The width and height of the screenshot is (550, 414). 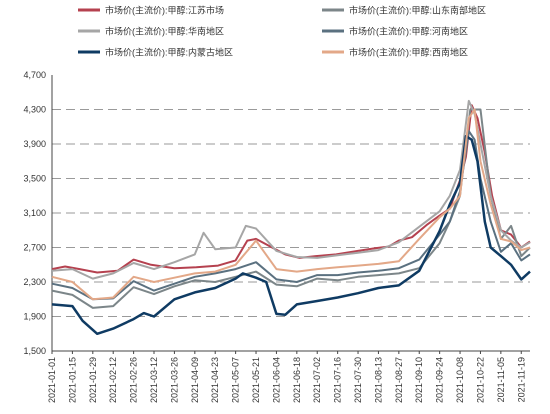 What do you see at coordinates (317, 380) in the screenshot?
I see `x-tick-label: 2021-07-02` at bounding box center [317, 380].